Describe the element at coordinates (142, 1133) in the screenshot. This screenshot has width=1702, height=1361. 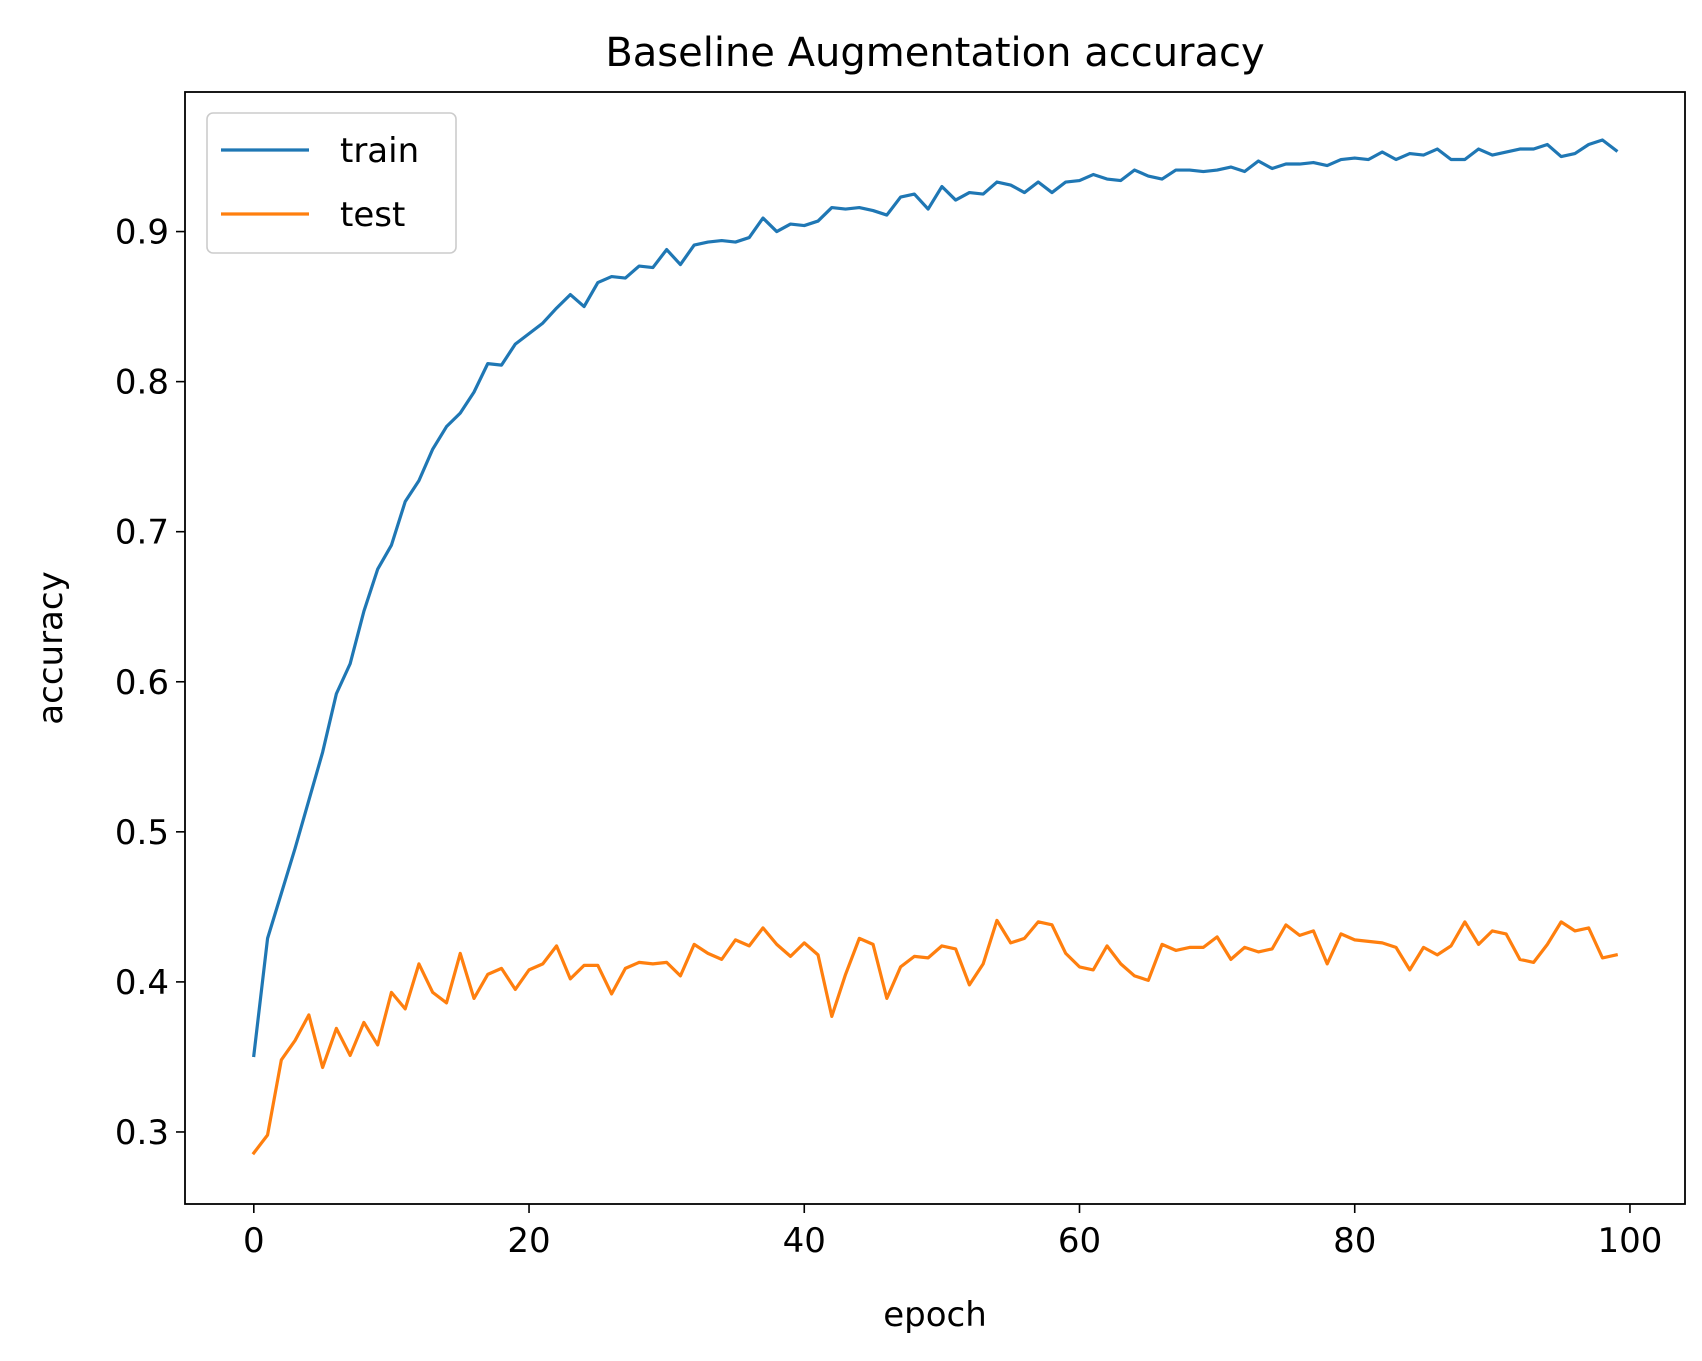
I see `y-tick-label: 0.3` at that location.